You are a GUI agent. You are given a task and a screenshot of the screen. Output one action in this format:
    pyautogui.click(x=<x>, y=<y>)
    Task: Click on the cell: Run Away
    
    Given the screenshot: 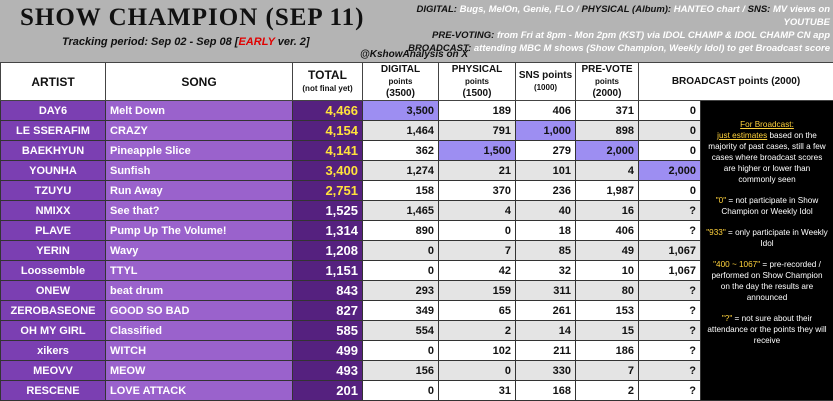 What is the action you would take?
    pyautogui.click(x=199, y=191)
    